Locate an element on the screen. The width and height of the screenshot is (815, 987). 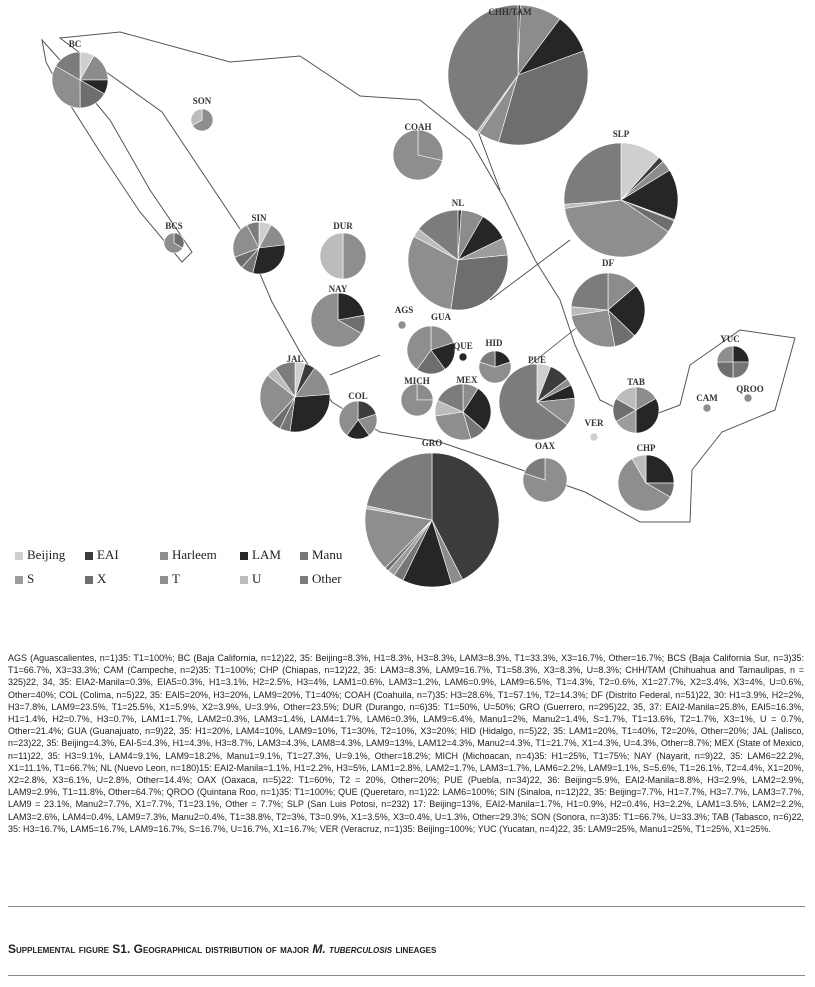
state-label: DF is located at coordinates (608, 263).